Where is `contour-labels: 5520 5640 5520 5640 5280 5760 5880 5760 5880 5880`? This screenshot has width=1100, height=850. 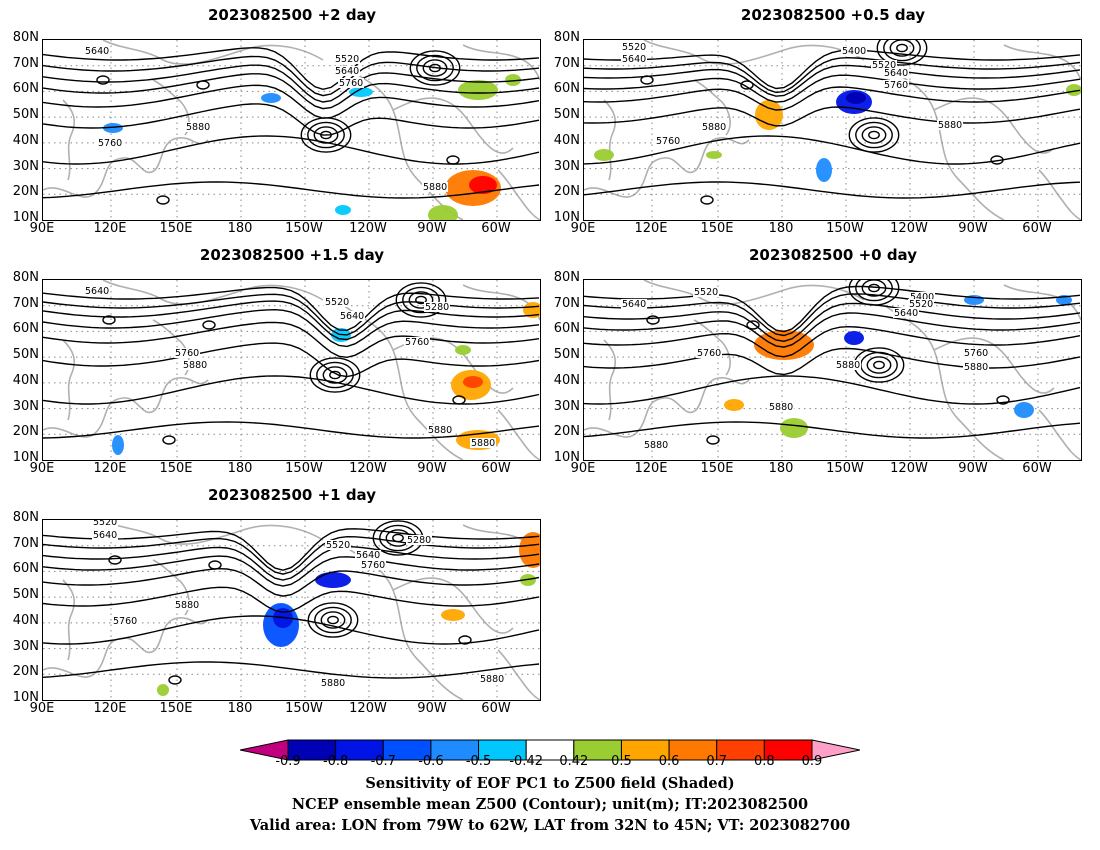
contour-labels: 5520 5640 5520 5640 5280 5760 5880 5760 5880 5880 is located at coordinates (298, 604).